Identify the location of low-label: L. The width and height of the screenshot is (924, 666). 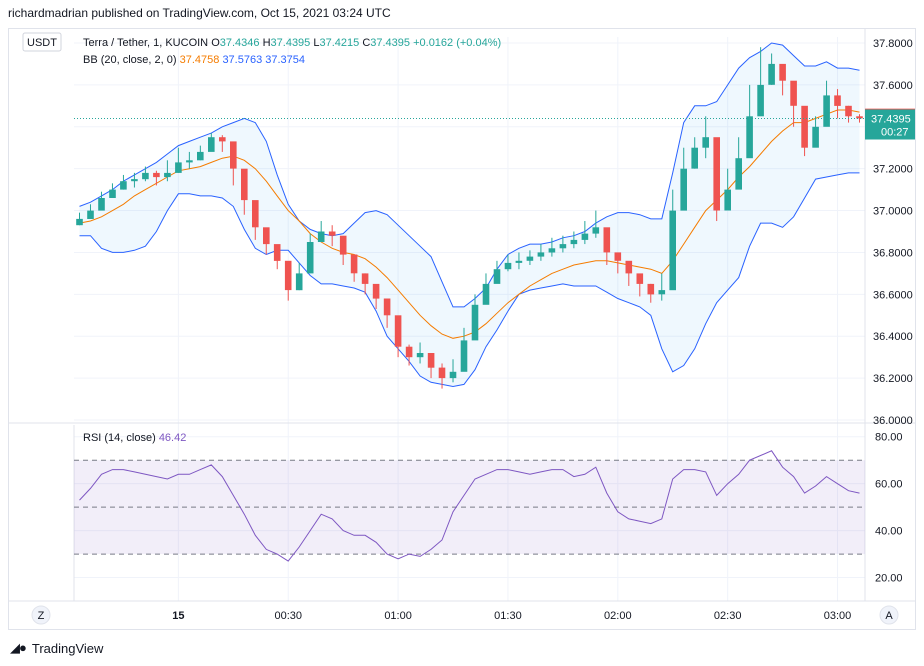
(316, 43).